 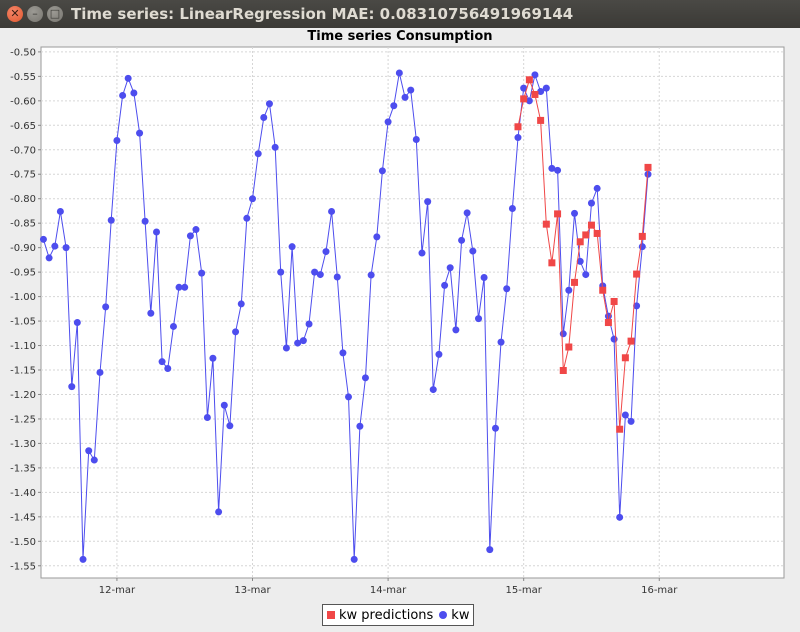 What do you see at coordinates (15, 14) in the screenshot?
I see `close-window-button: ✕` at bounding box center [15, 14].